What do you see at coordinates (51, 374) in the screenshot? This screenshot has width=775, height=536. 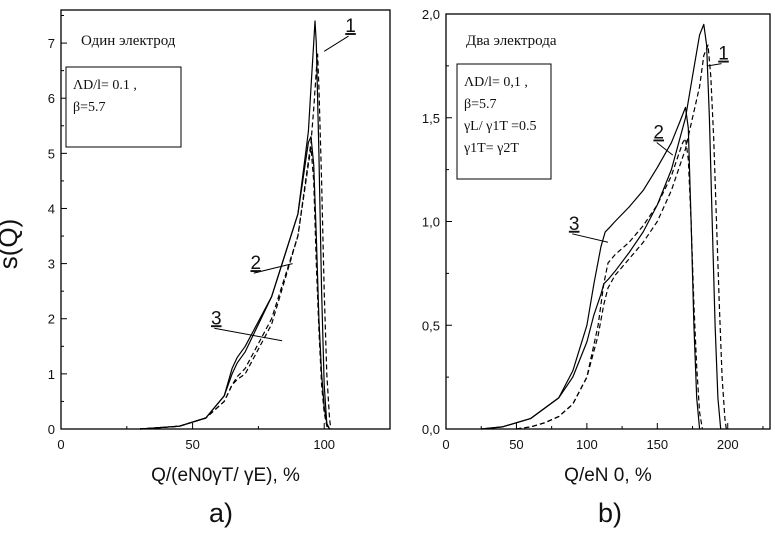 I see `y-tick-label: 1` at bounding box center [51, 374].